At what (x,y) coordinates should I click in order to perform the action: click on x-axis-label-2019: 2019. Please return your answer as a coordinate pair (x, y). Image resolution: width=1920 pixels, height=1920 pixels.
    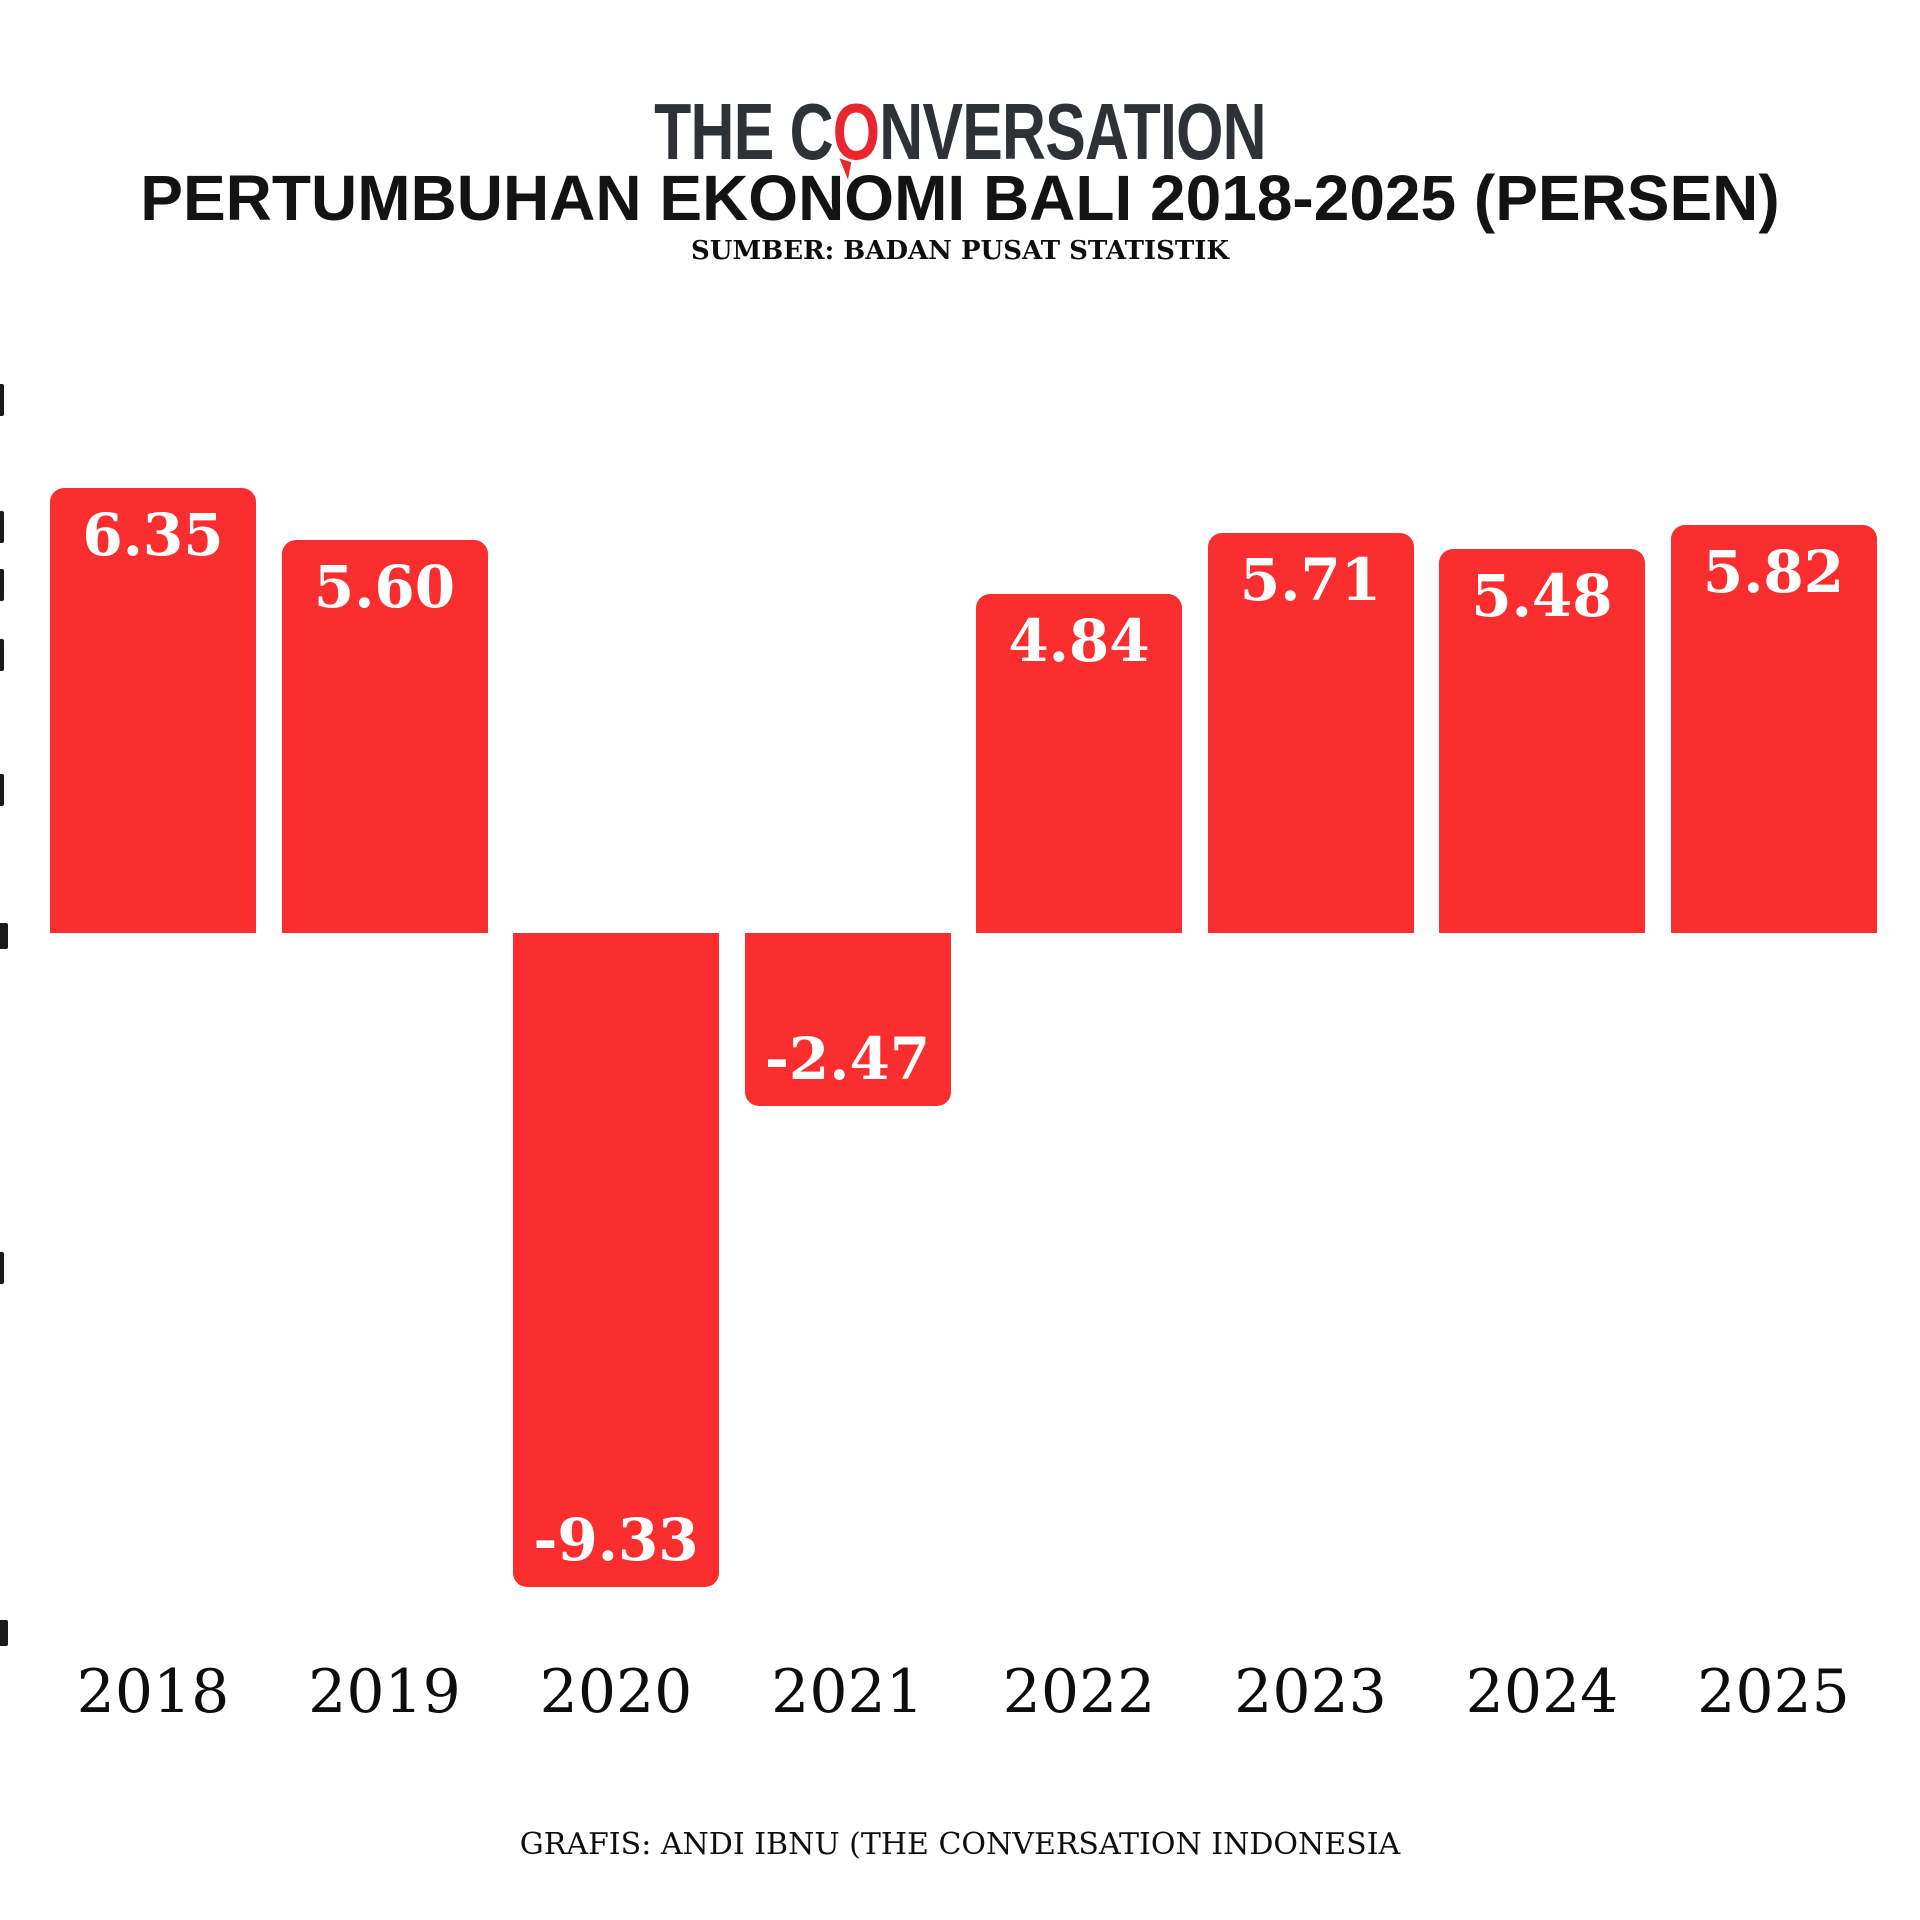
    Looking at the image, I should click on (384, 1692).